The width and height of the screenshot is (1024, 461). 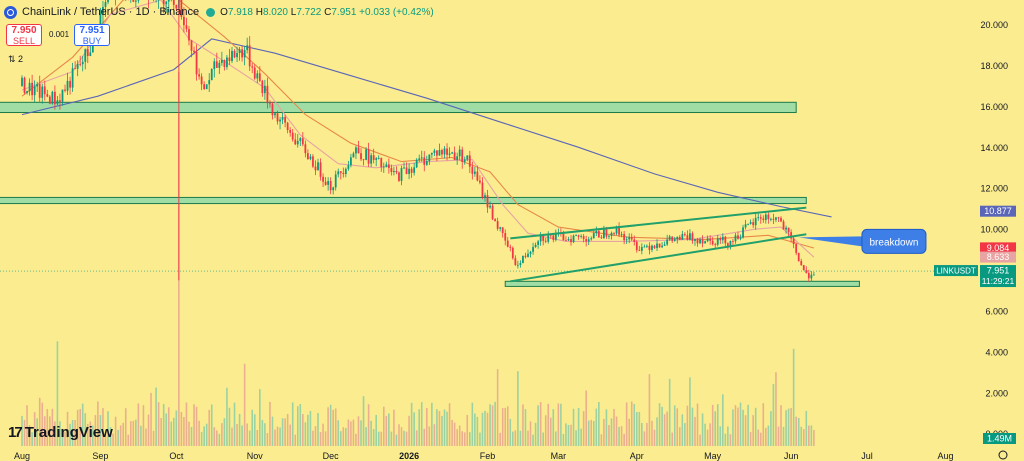 What do you see at coordinates (211, 12) in the screenshot?
I see `market-open-dot-icon` at bounding box center [211, 12].